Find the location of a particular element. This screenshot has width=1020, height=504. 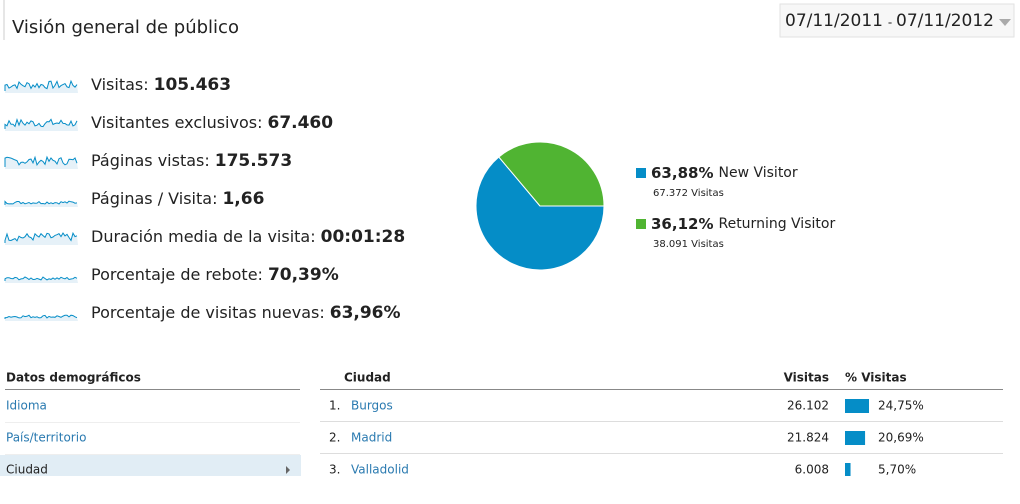

city-link: Madrid is located at coordinates (371, 438).